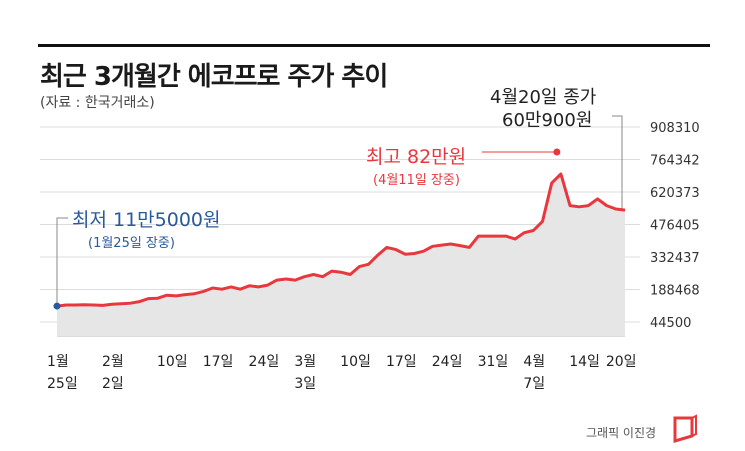 This screenshot has width=745, height=451. I want to click on x-tick-label-mar17: 17일, so click(401, 362).